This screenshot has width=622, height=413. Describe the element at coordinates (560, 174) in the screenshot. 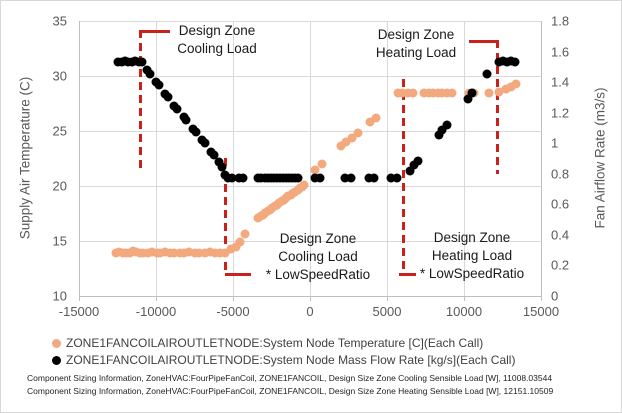

I see `right-axis-tick-label: 0.8` at that location.